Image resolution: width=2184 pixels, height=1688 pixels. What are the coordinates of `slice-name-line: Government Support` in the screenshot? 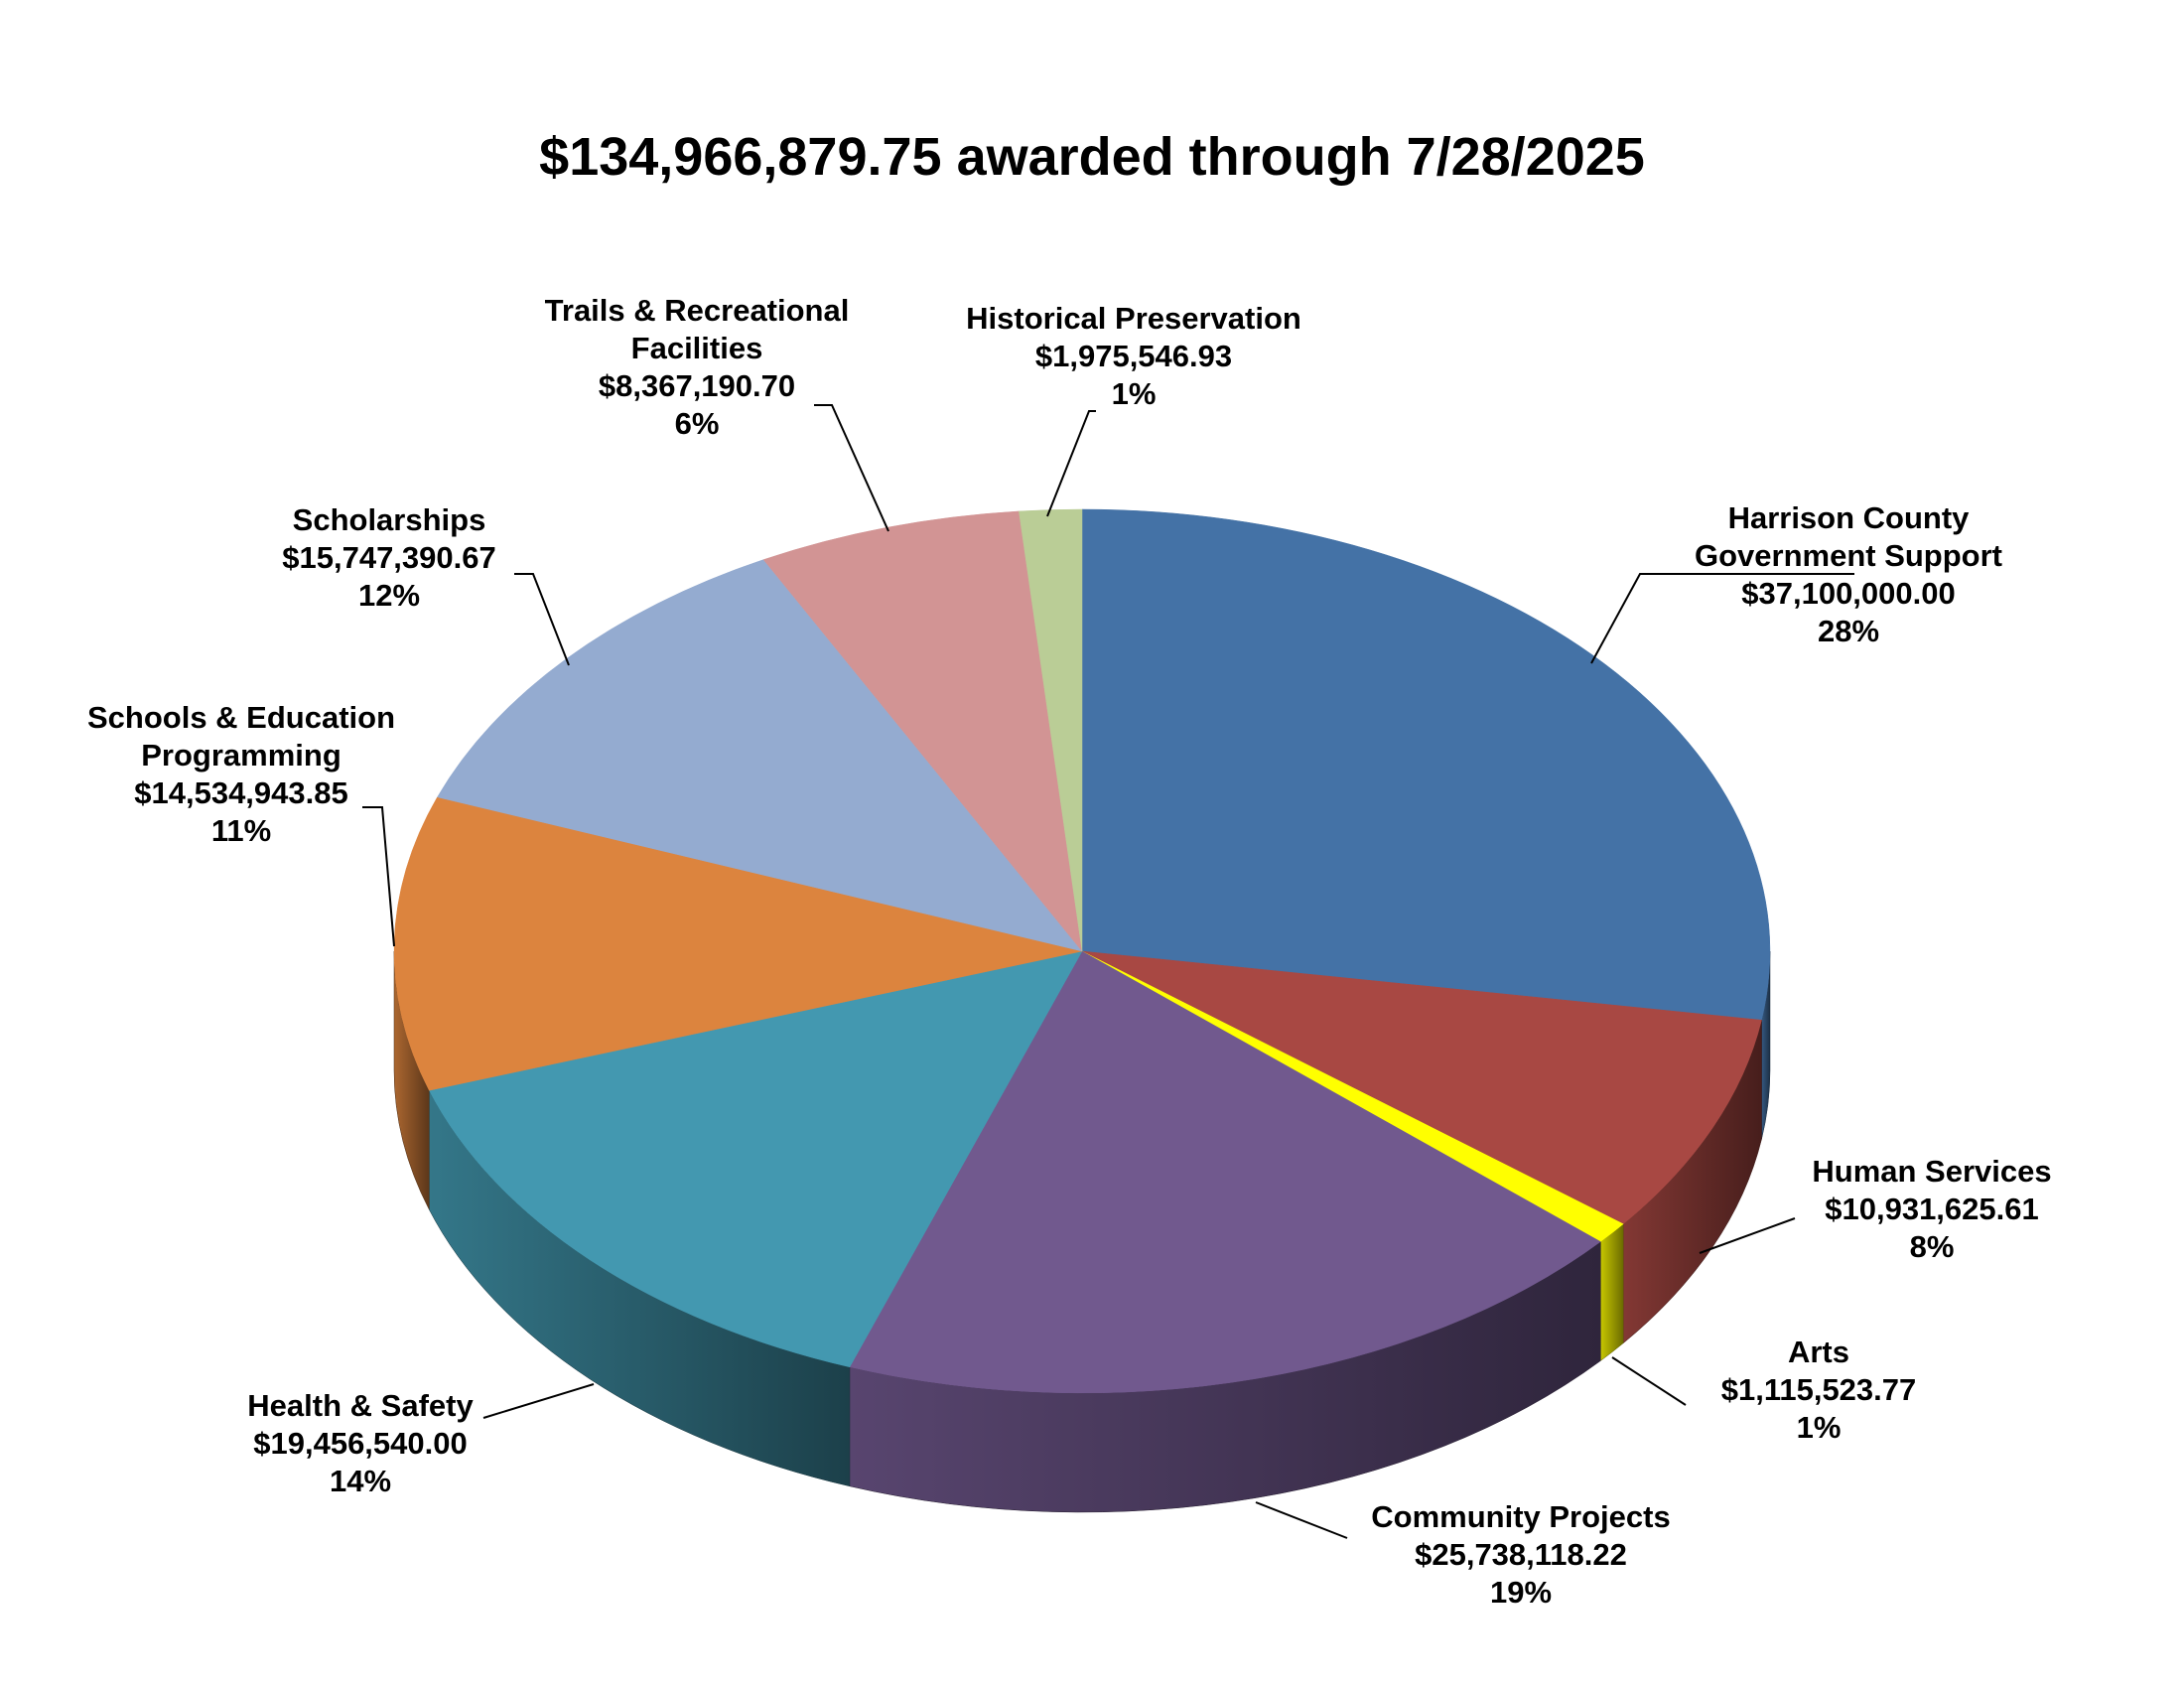 It's located at (1848, 555).